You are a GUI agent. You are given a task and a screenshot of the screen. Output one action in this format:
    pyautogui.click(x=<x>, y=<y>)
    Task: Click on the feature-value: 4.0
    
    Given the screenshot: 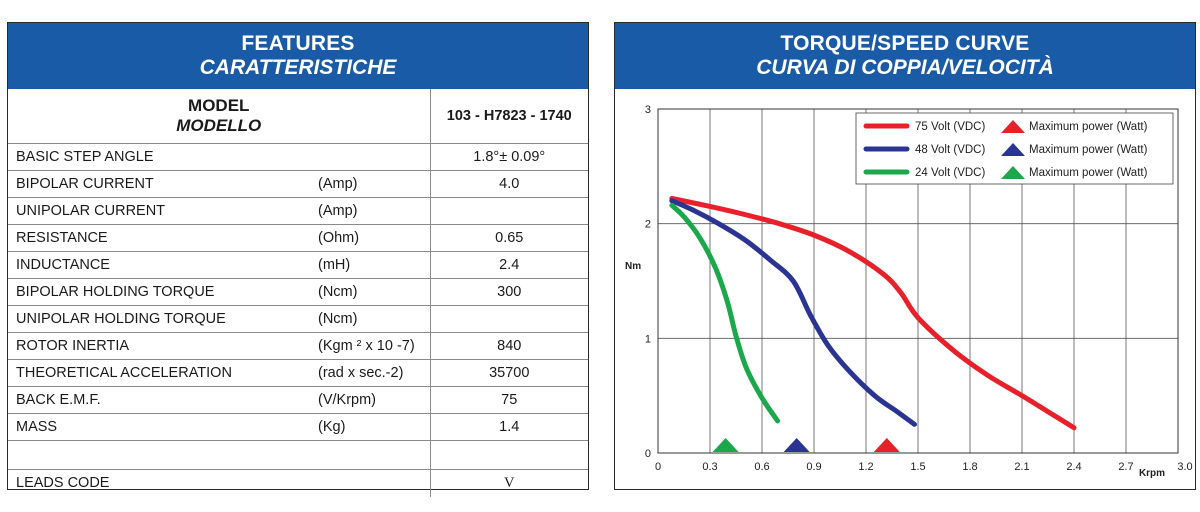 What is the action you would take?
    pyautogui.click(x=508, y=184)
    